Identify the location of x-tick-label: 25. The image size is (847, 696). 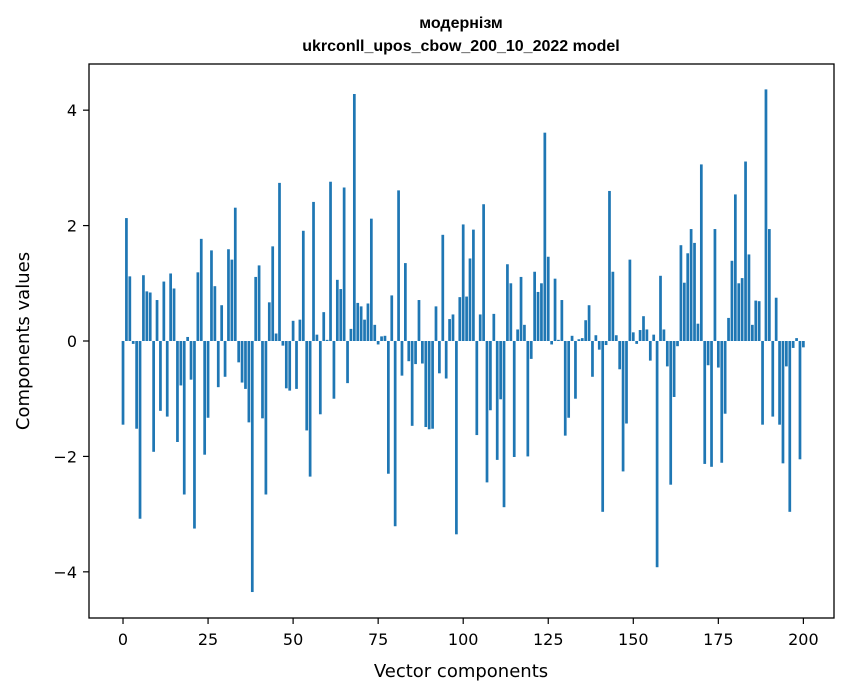
(208, 639).